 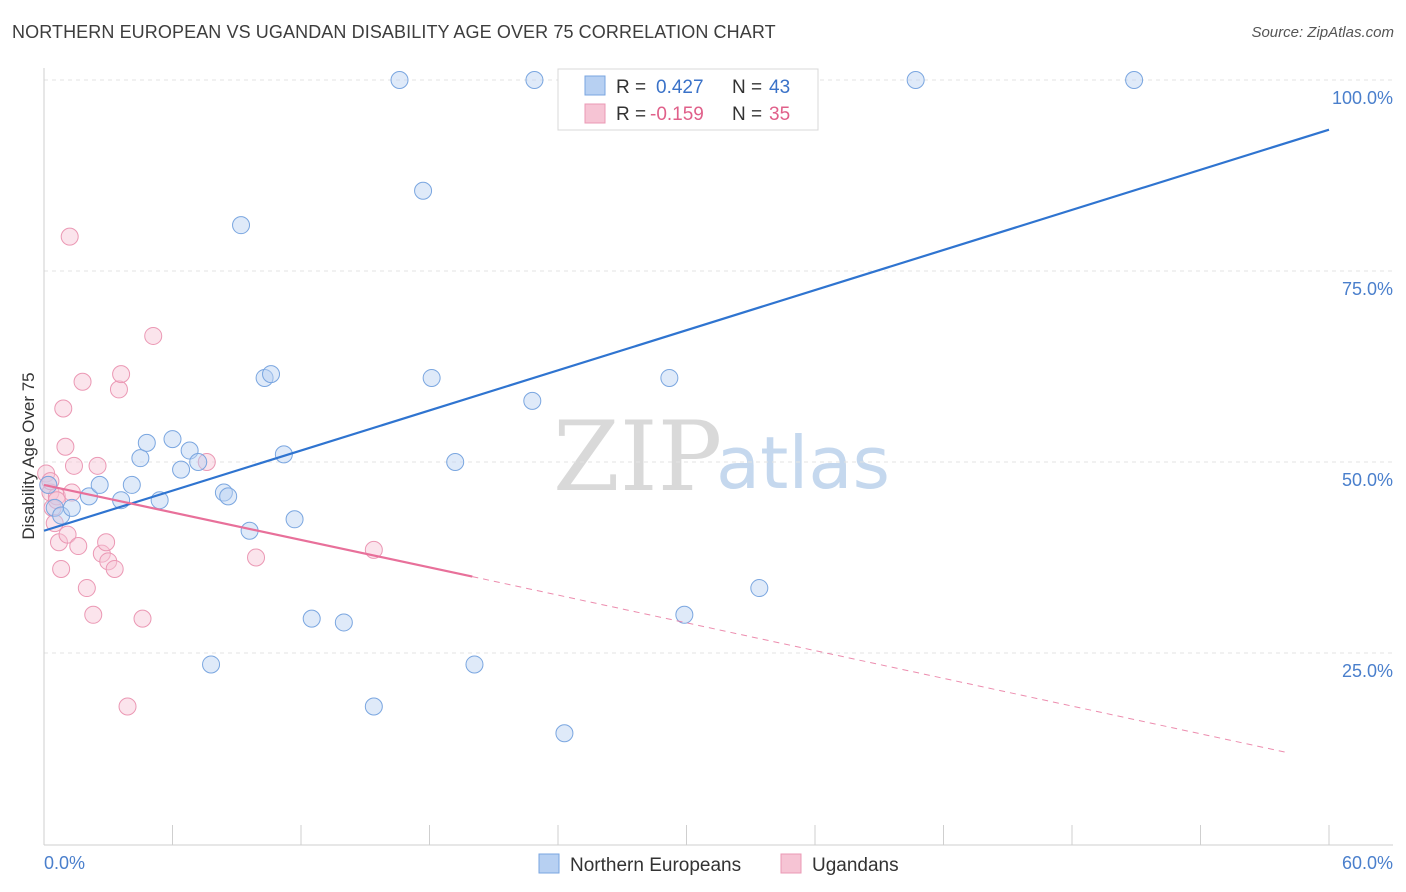 What do you see at coordinates (1367, 863) in the screenshot?
I see `x-tick-label-max: 60.0%` at bounding box center [1367, 863].